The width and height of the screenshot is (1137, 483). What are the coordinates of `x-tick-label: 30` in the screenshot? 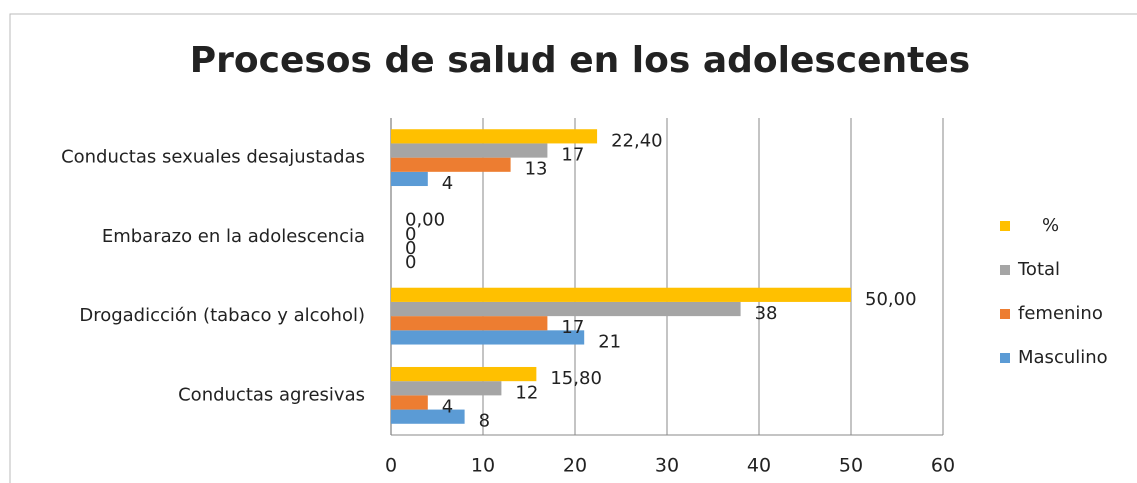 It's located at (667, 466).